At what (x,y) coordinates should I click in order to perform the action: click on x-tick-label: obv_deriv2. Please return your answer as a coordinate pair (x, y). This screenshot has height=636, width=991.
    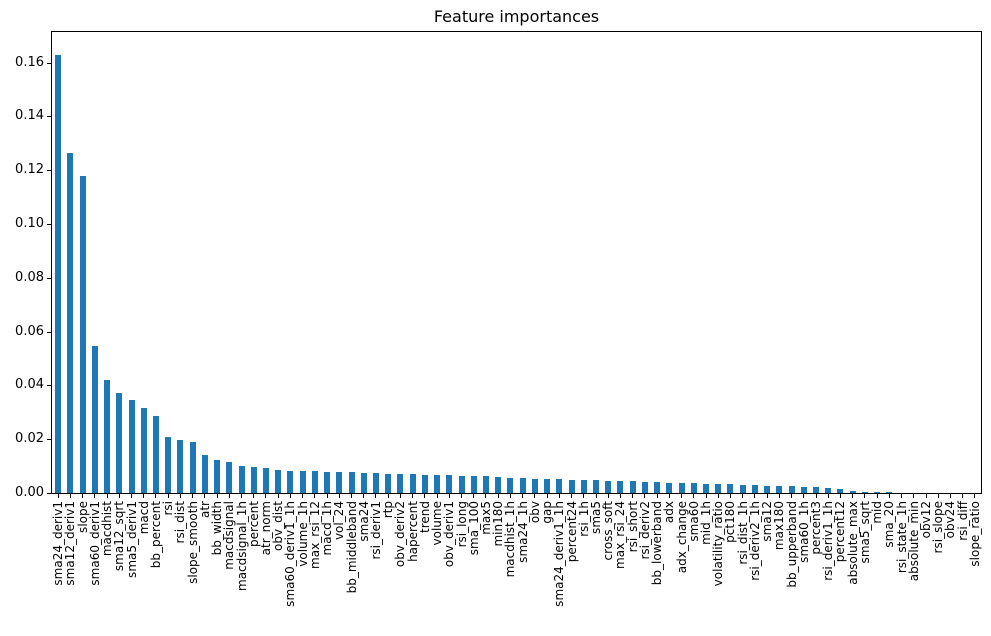
    Looking at the image, I should click on (400, 534).